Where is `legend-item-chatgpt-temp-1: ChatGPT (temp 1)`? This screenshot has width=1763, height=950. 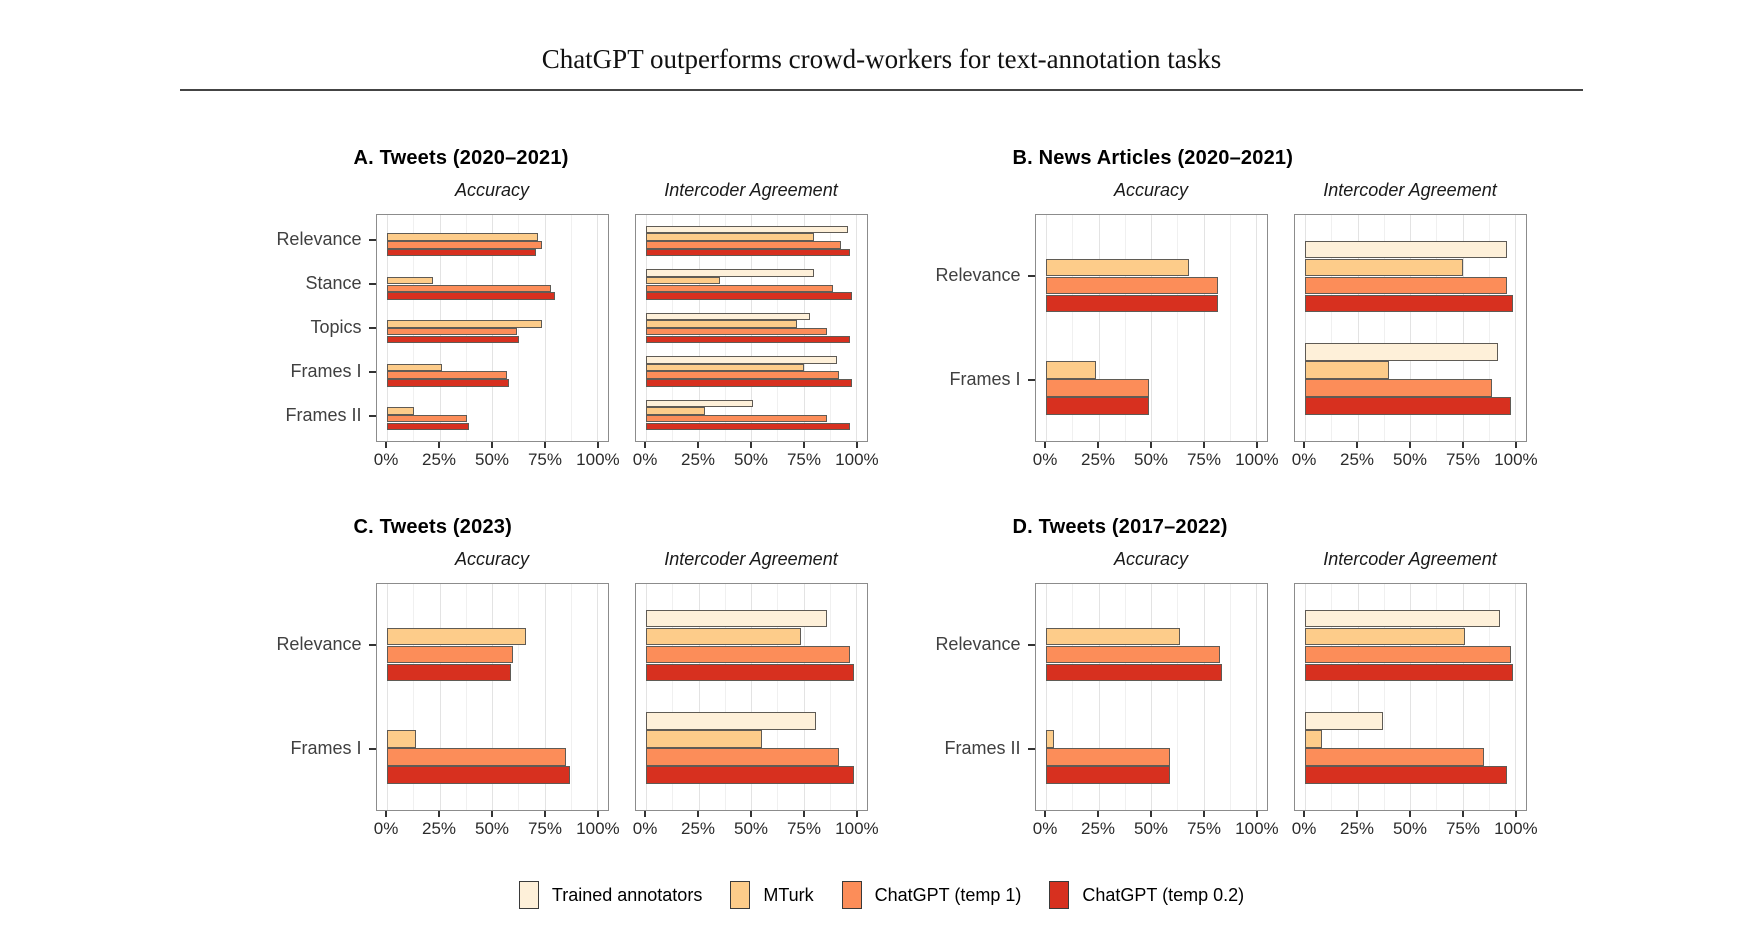
legend-item-chatgpt-temp-1: ChatGPT (temp 1) is located at coordinates (931, 895).